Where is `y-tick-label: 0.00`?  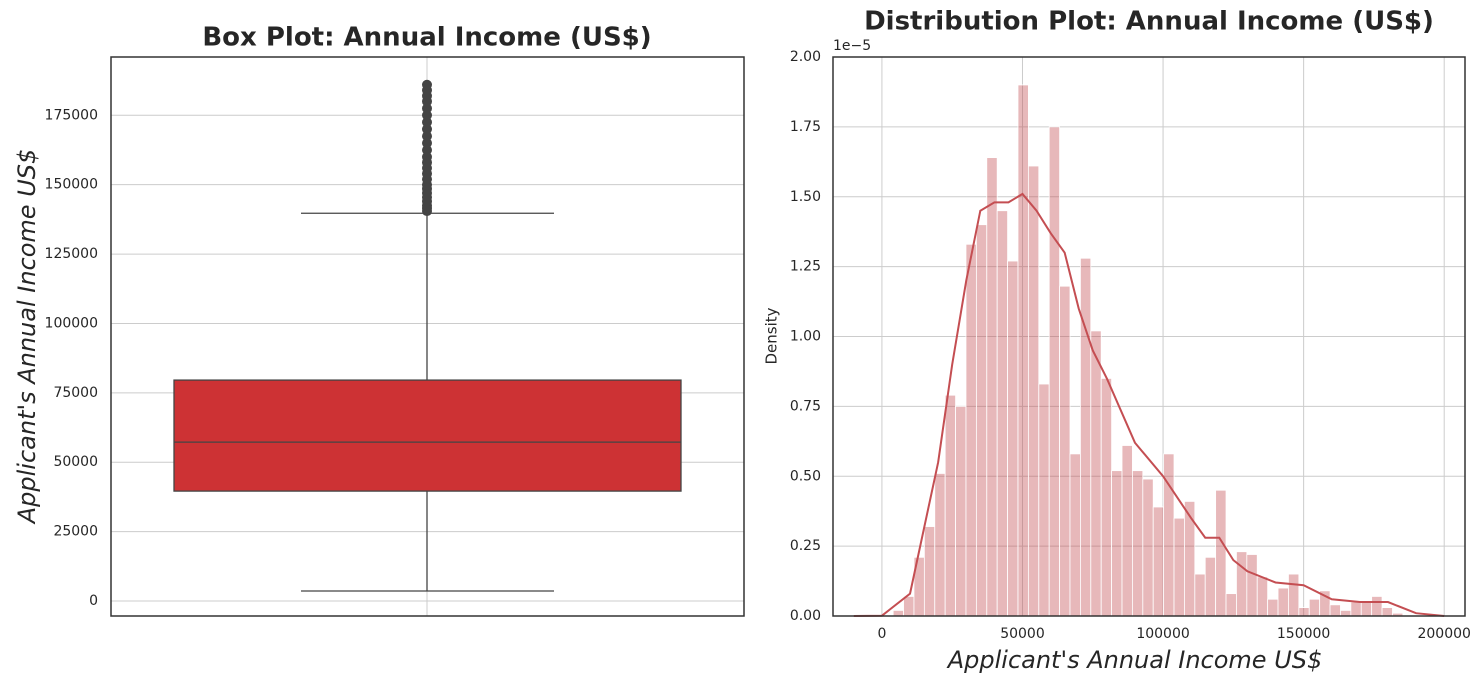 y-tick-label: 0.00 is located at coordinates (805, 616).